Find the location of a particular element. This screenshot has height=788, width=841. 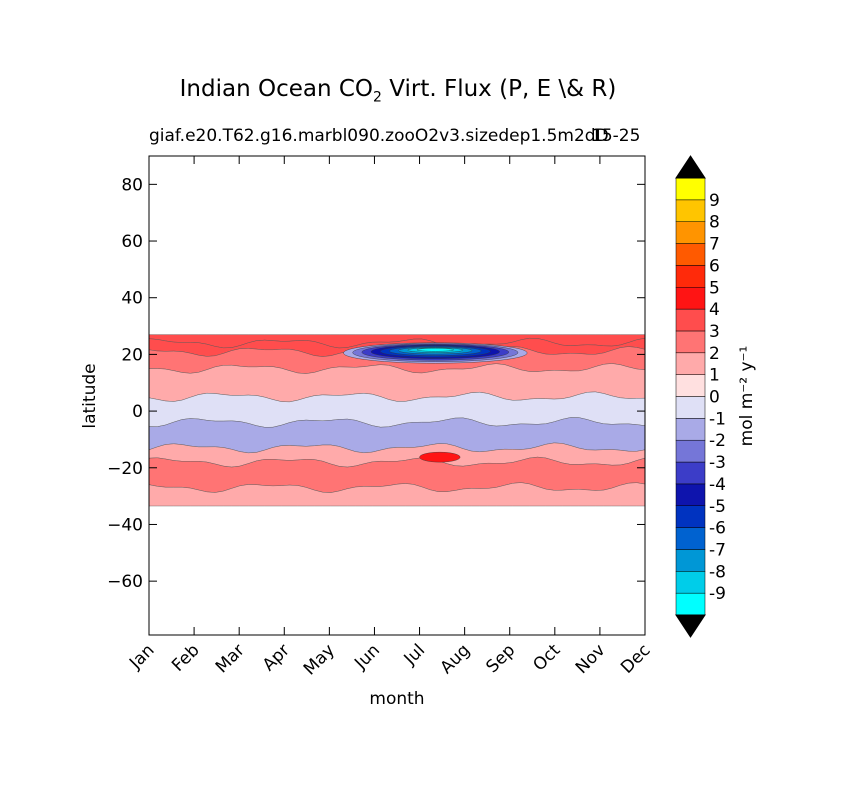

colorbar-tick-label: -9 is located at coordinates (717, 594).